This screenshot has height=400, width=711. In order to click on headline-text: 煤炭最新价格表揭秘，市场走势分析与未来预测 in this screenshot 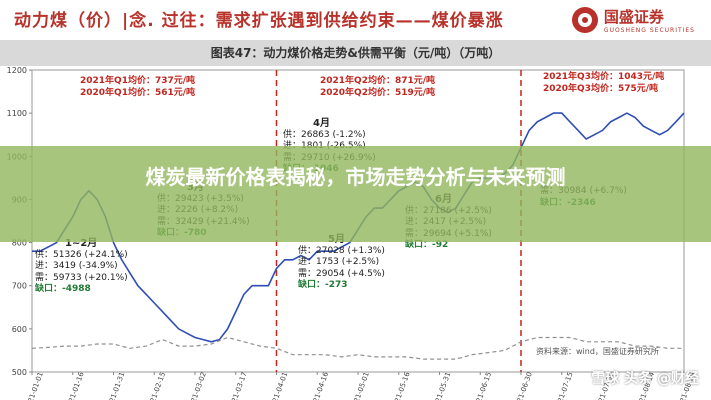, I will do `click(355, 177)`.